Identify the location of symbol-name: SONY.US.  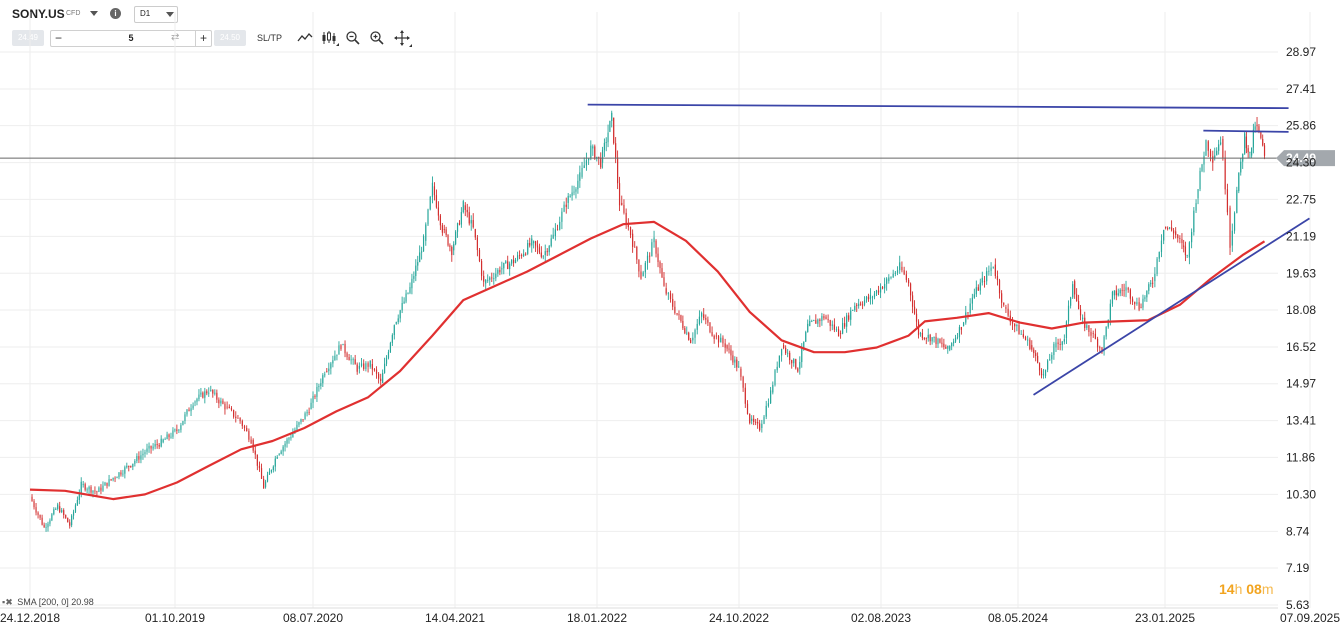
(38, 14).